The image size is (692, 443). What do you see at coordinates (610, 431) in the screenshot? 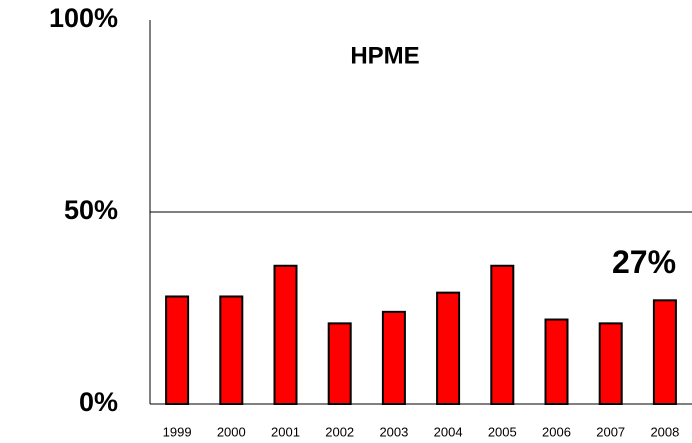
I see `x-tick-label: 2007` at bounding box center [610, 431].